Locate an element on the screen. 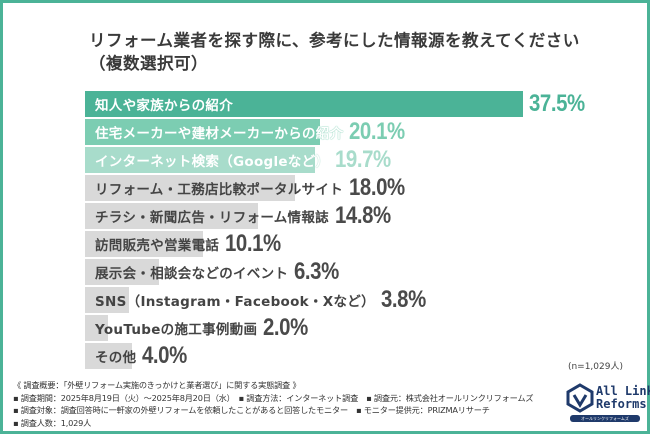 Image resolution: width=650 pixels, height=434 pixels. value-label: 37.5% is located at coordinates (557, 103).